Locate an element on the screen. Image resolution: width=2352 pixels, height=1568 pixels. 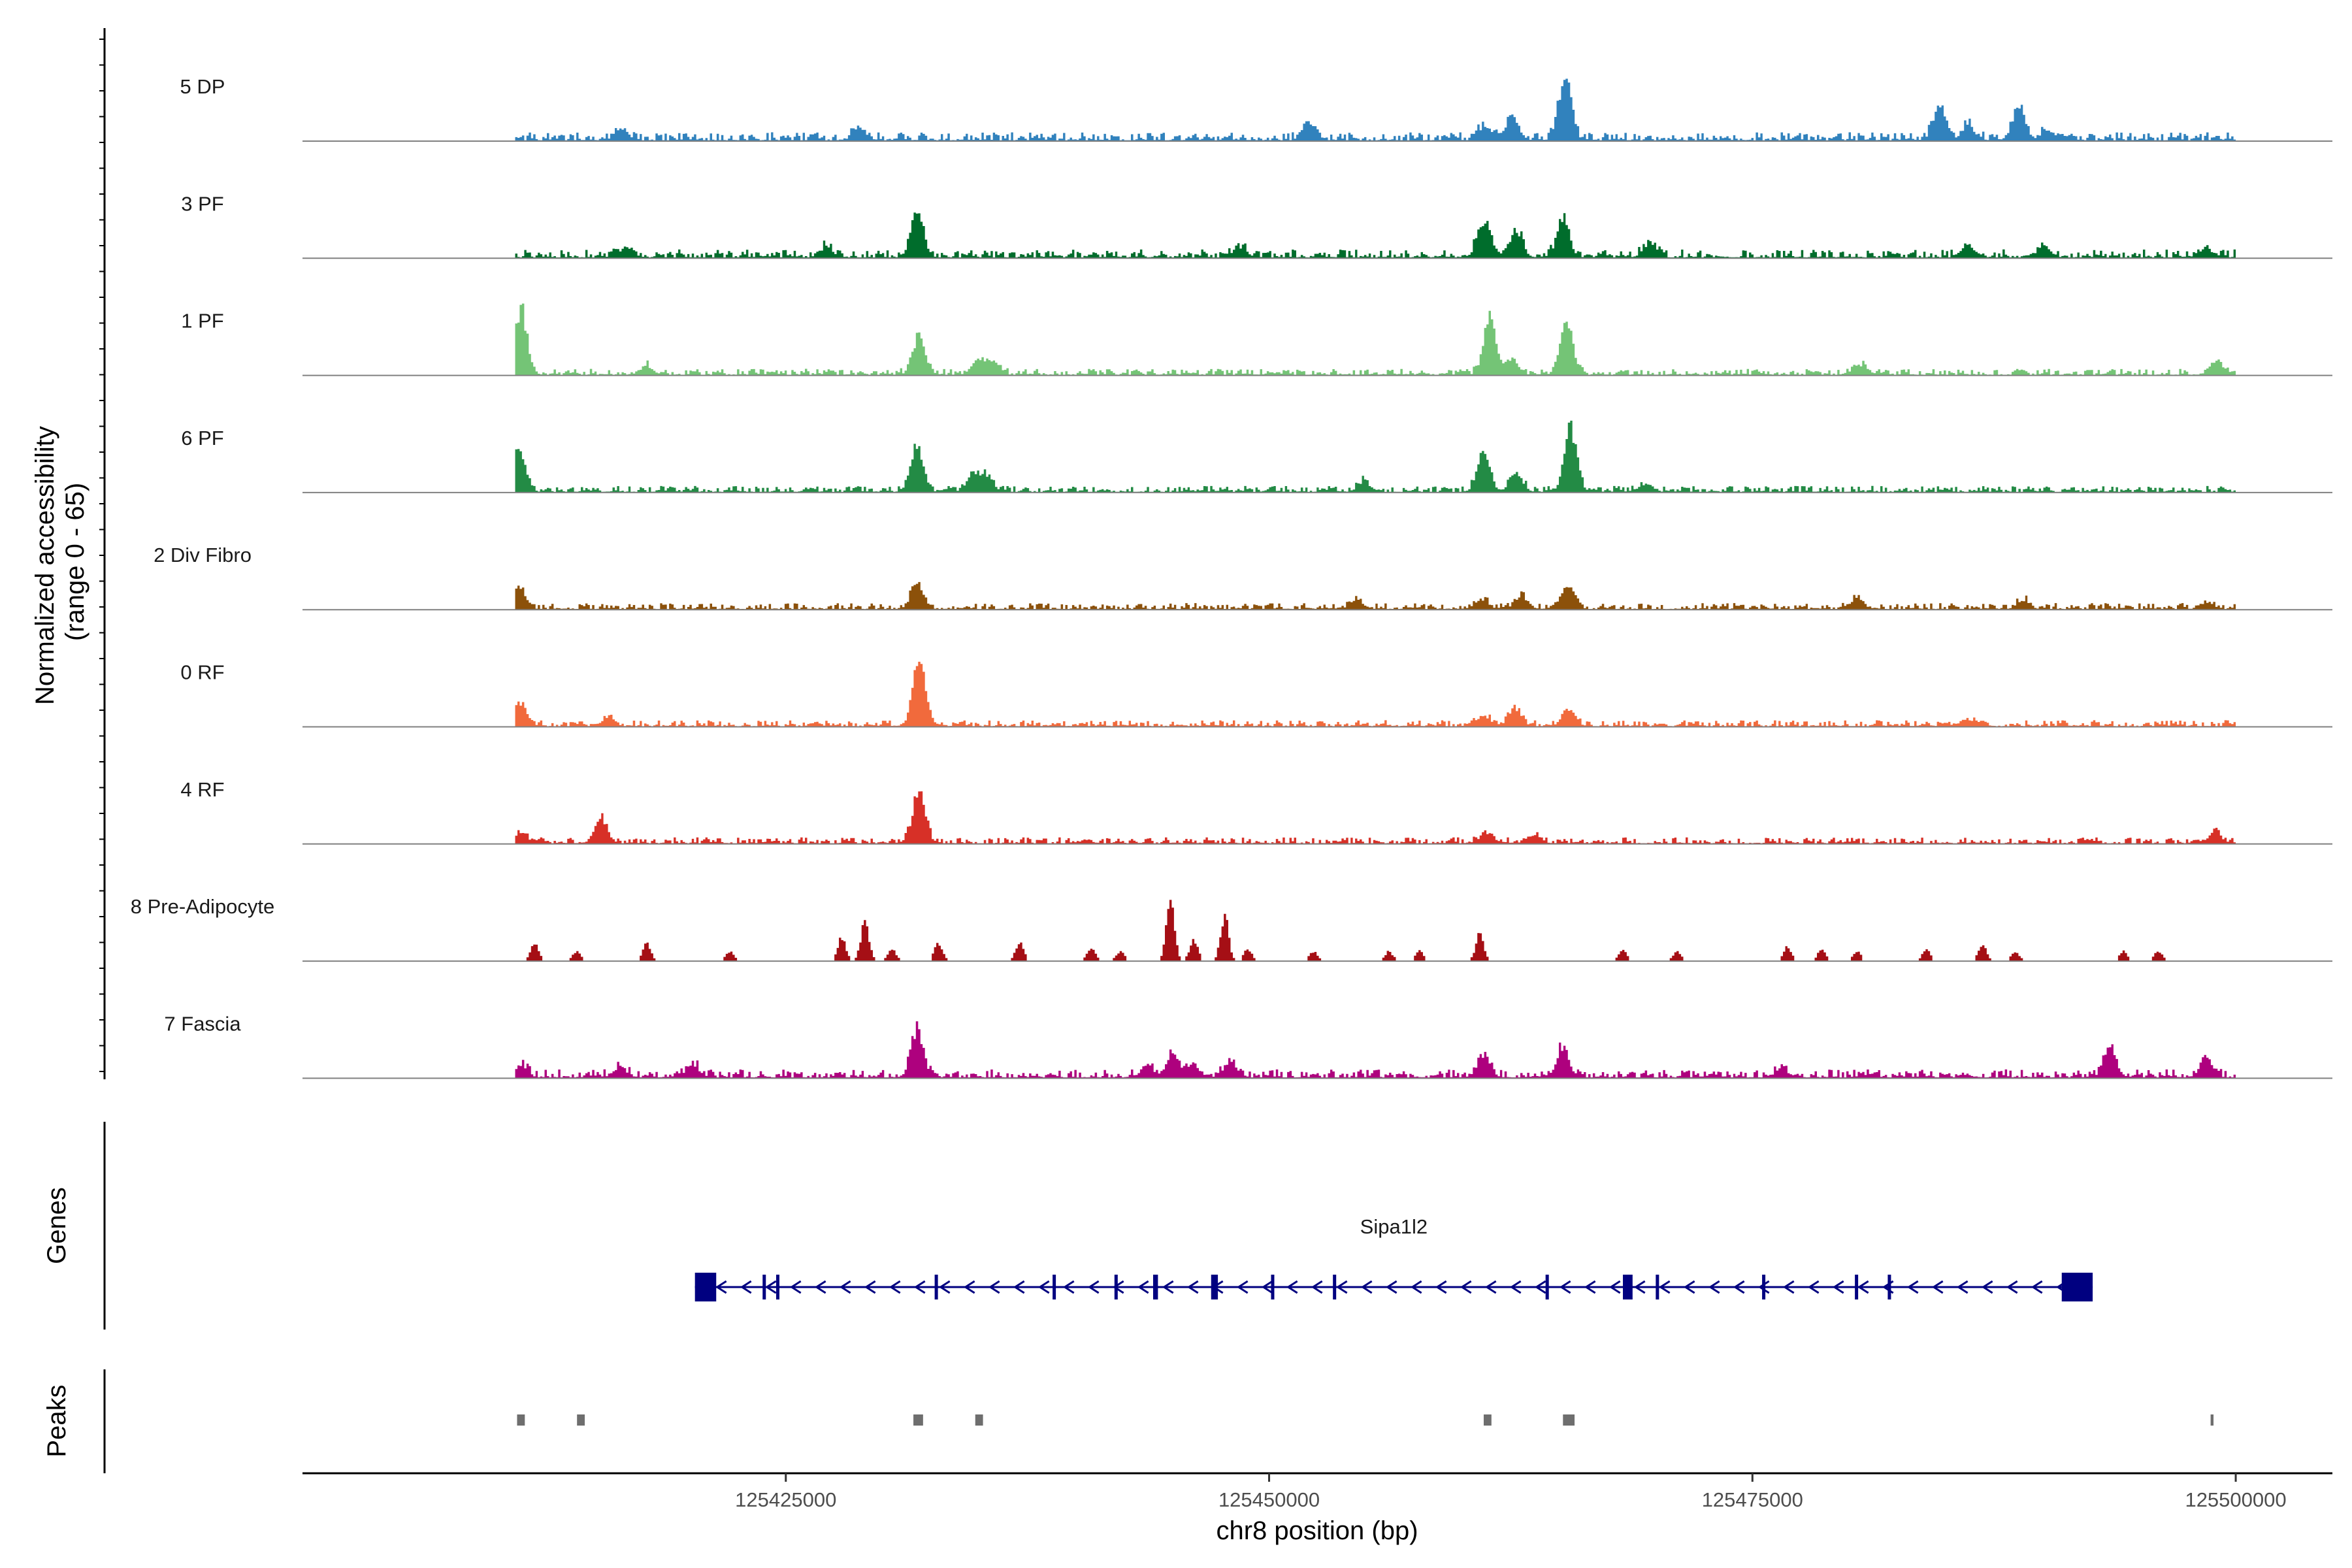
track-4-rf: 4 RF is located at coordinates (1256, 811).